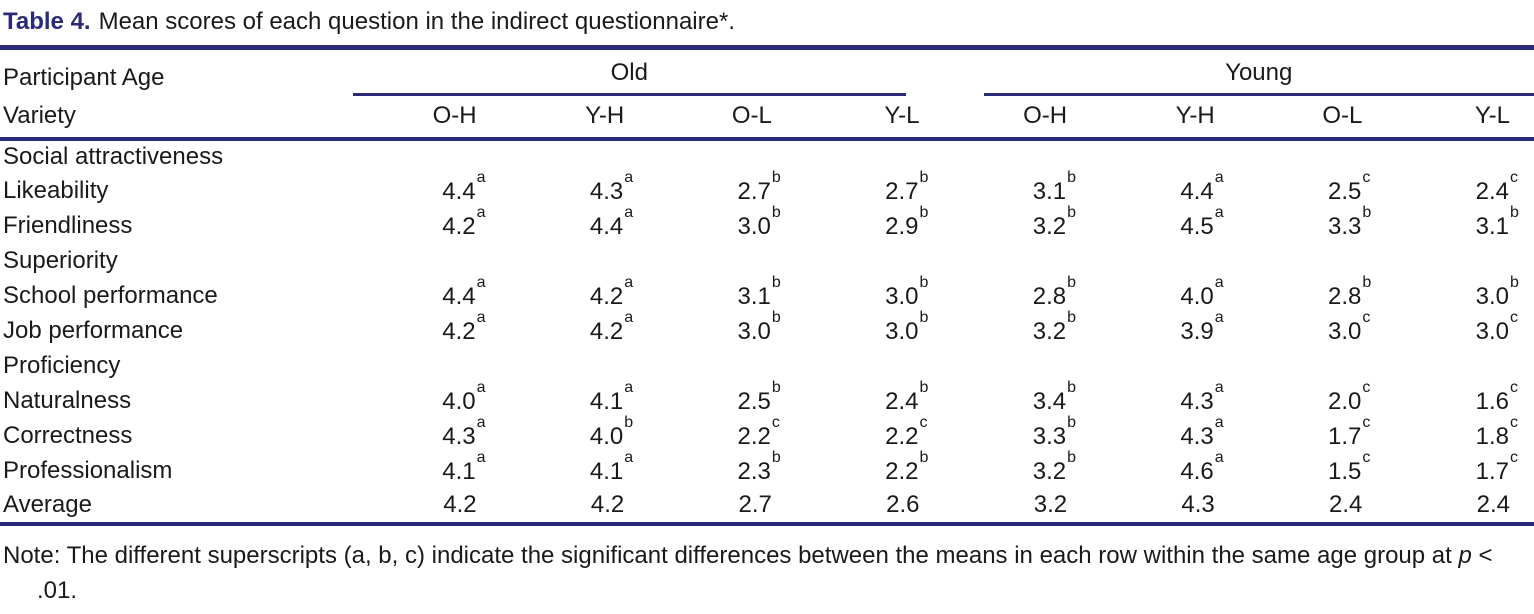 This screenshot has width=1534, height=614. Describe the element at coordinates (754, 471) in the screenshot. I see `cell-value: 2.3` at that location.